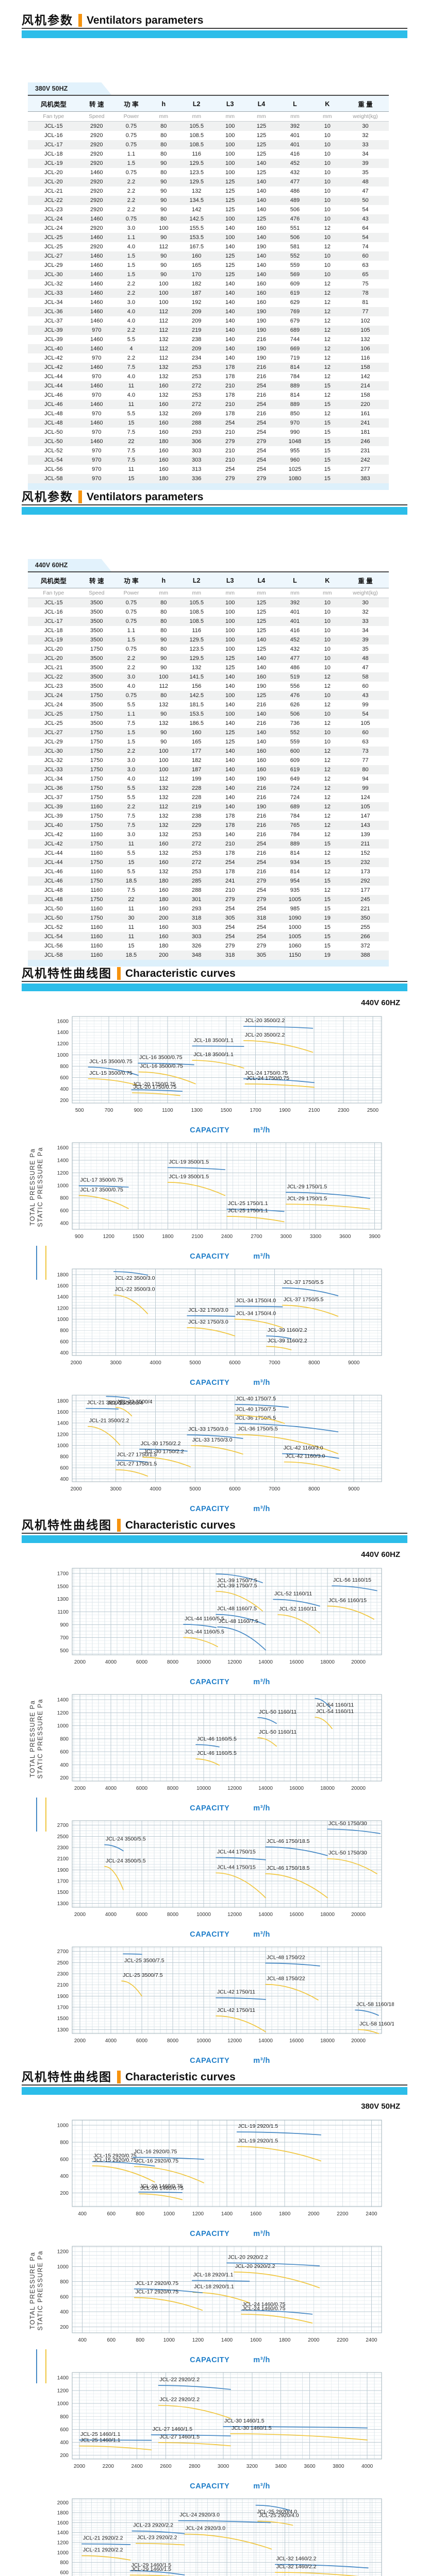 The height and width of the screenshot is (2576, 428). I want to click on value-cell: 22, so click(131, 899).